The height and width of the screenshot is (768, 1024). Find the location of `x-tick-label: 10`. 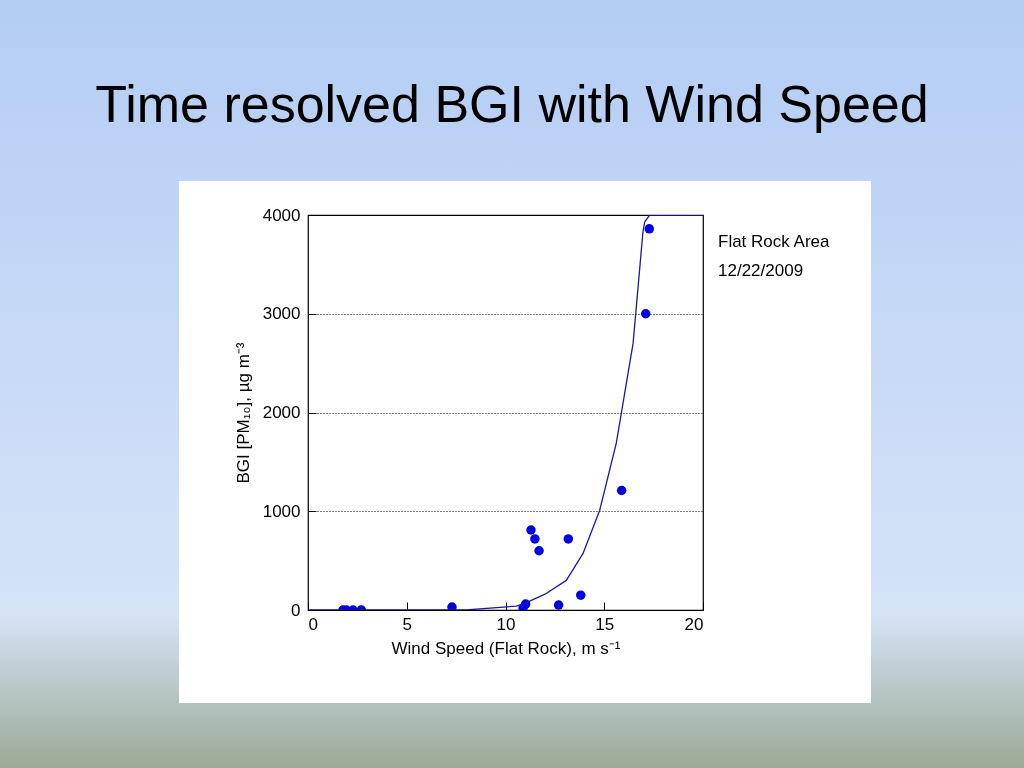

x-tick-label: 10 is located at coordinates (506, 624).